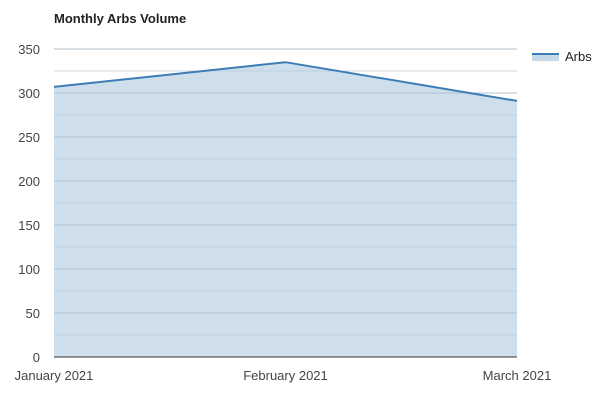 The height and width of the screenshot is (402, 611). I want to click on y-tick-label: 50, so click(33, 313).